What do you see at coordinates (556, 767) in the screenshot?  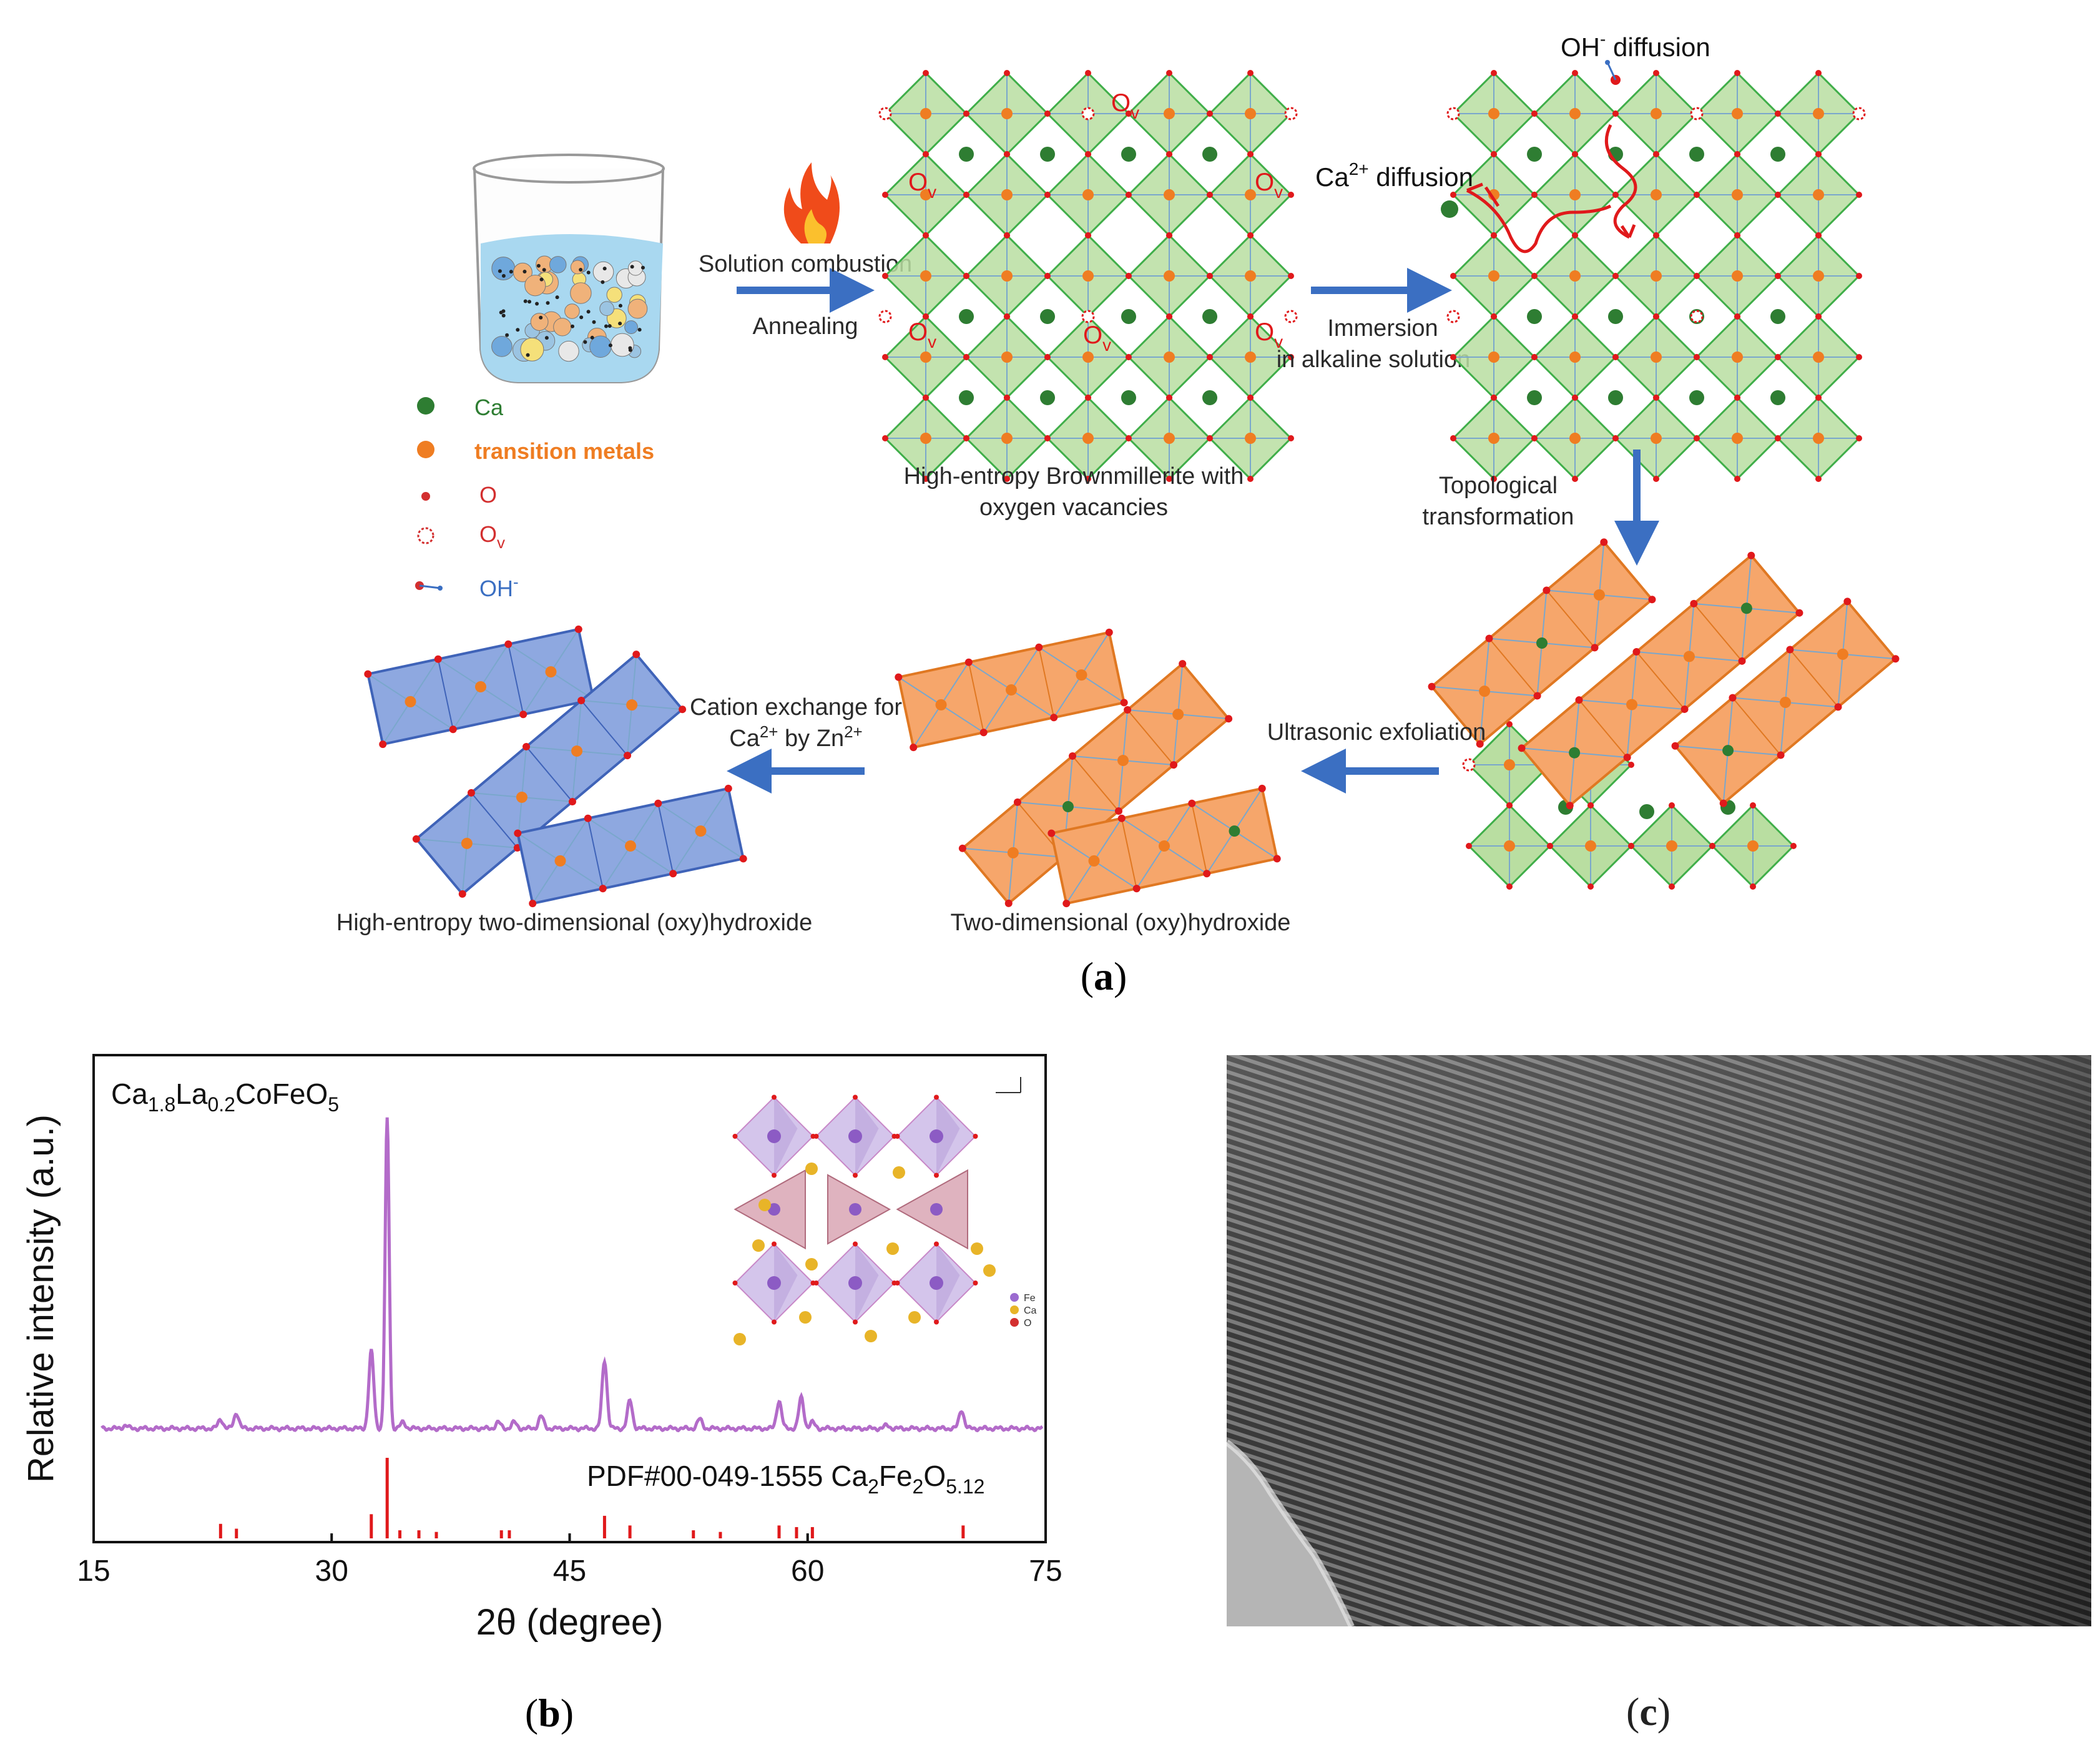 I see `high-entropy-twod-sheets` at bounding box center [556, 767].